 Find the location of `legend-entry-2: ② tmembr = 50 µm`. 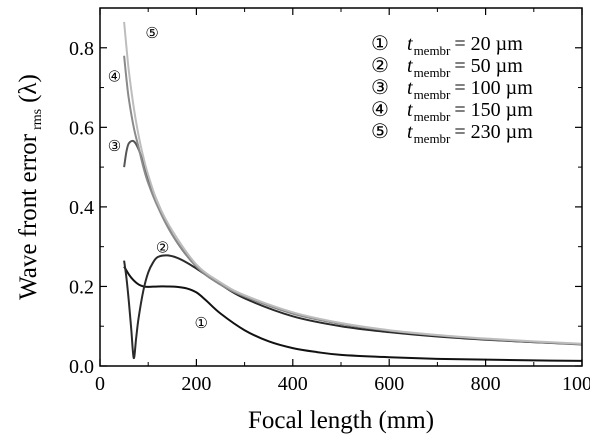

legend-entry-2: ② tmembr = 50 µm is located at coordinates (447, 67).